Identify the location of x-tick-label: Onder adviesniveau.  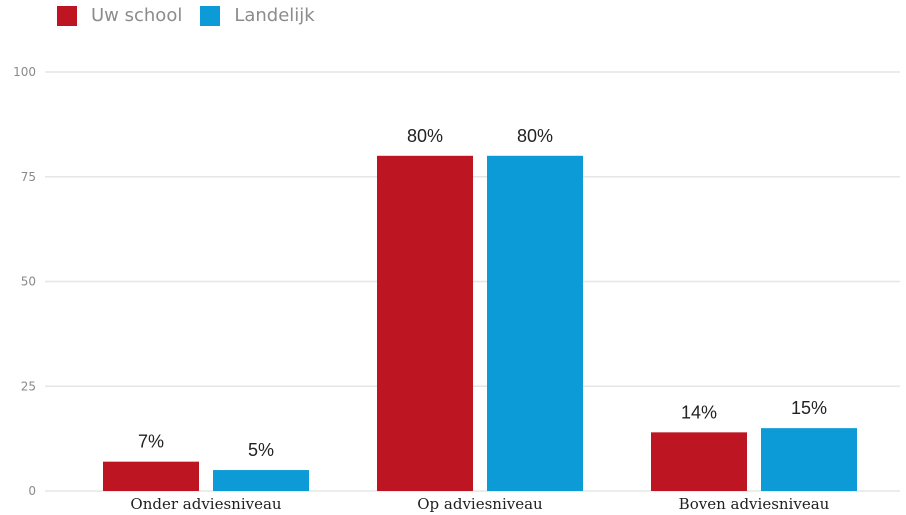
(206, 504).